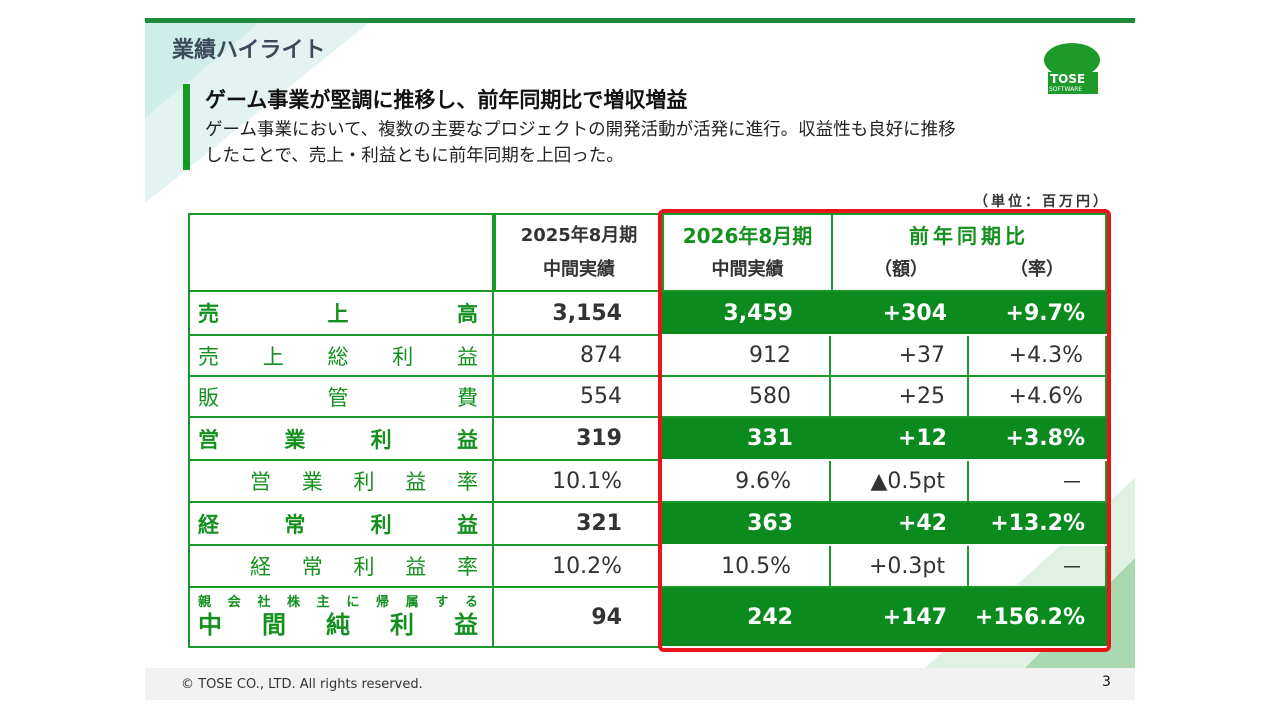 Image resolution: width=1280 pixels, height=720 pixels. Describe the element at coordinates (1066, 89) in the screenshot. I see `logo-sub: SOFTWARE` at that location.